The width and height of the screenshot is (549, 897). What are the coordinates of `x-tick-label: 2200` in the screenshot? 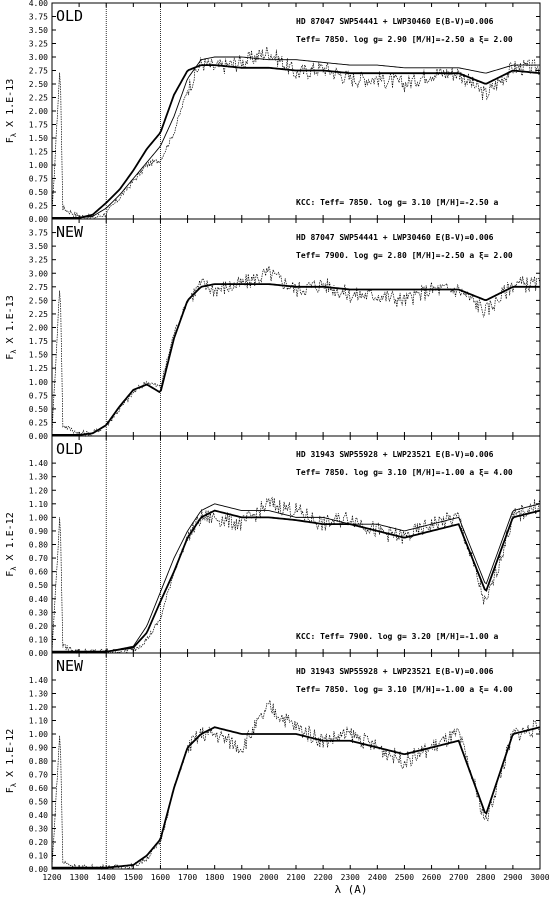 It's located at (322, 877).